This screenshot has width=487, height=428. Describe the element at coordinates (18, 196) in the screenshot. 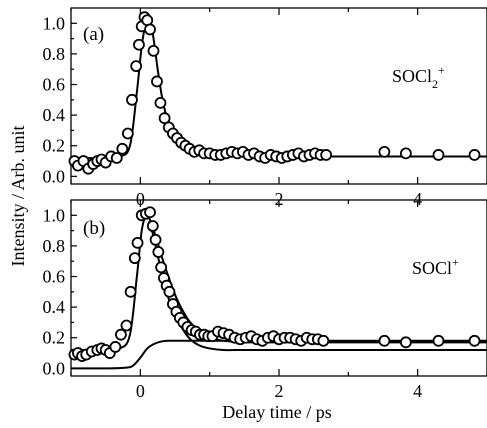

I see `y-axis-title: Intensity / Arb. unit` at that location.